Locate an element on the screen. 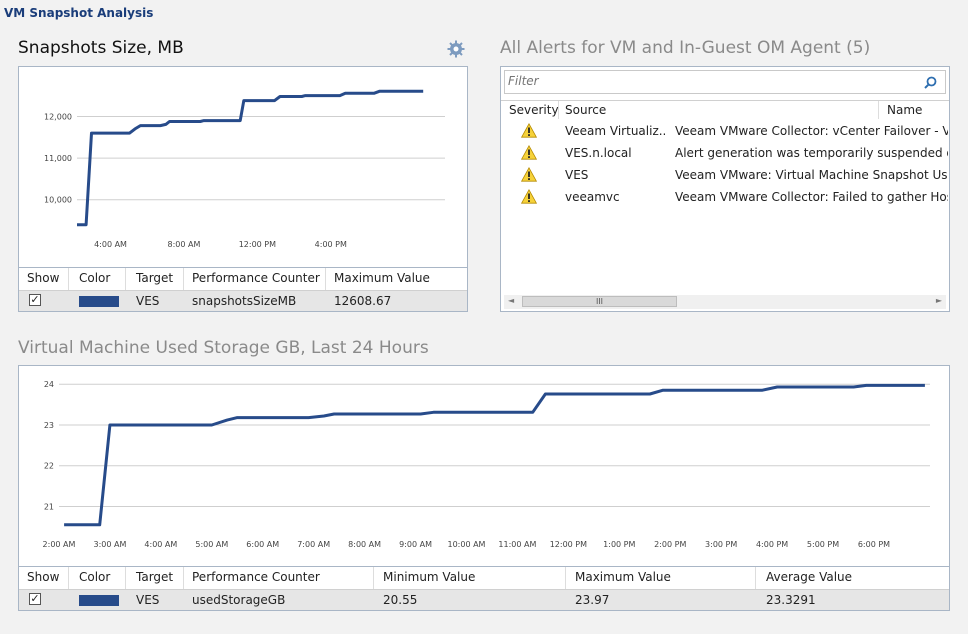 This screenshot has height=634, width=968. x-tick-label: 5:00 AM is located at coordinates (211, 544).